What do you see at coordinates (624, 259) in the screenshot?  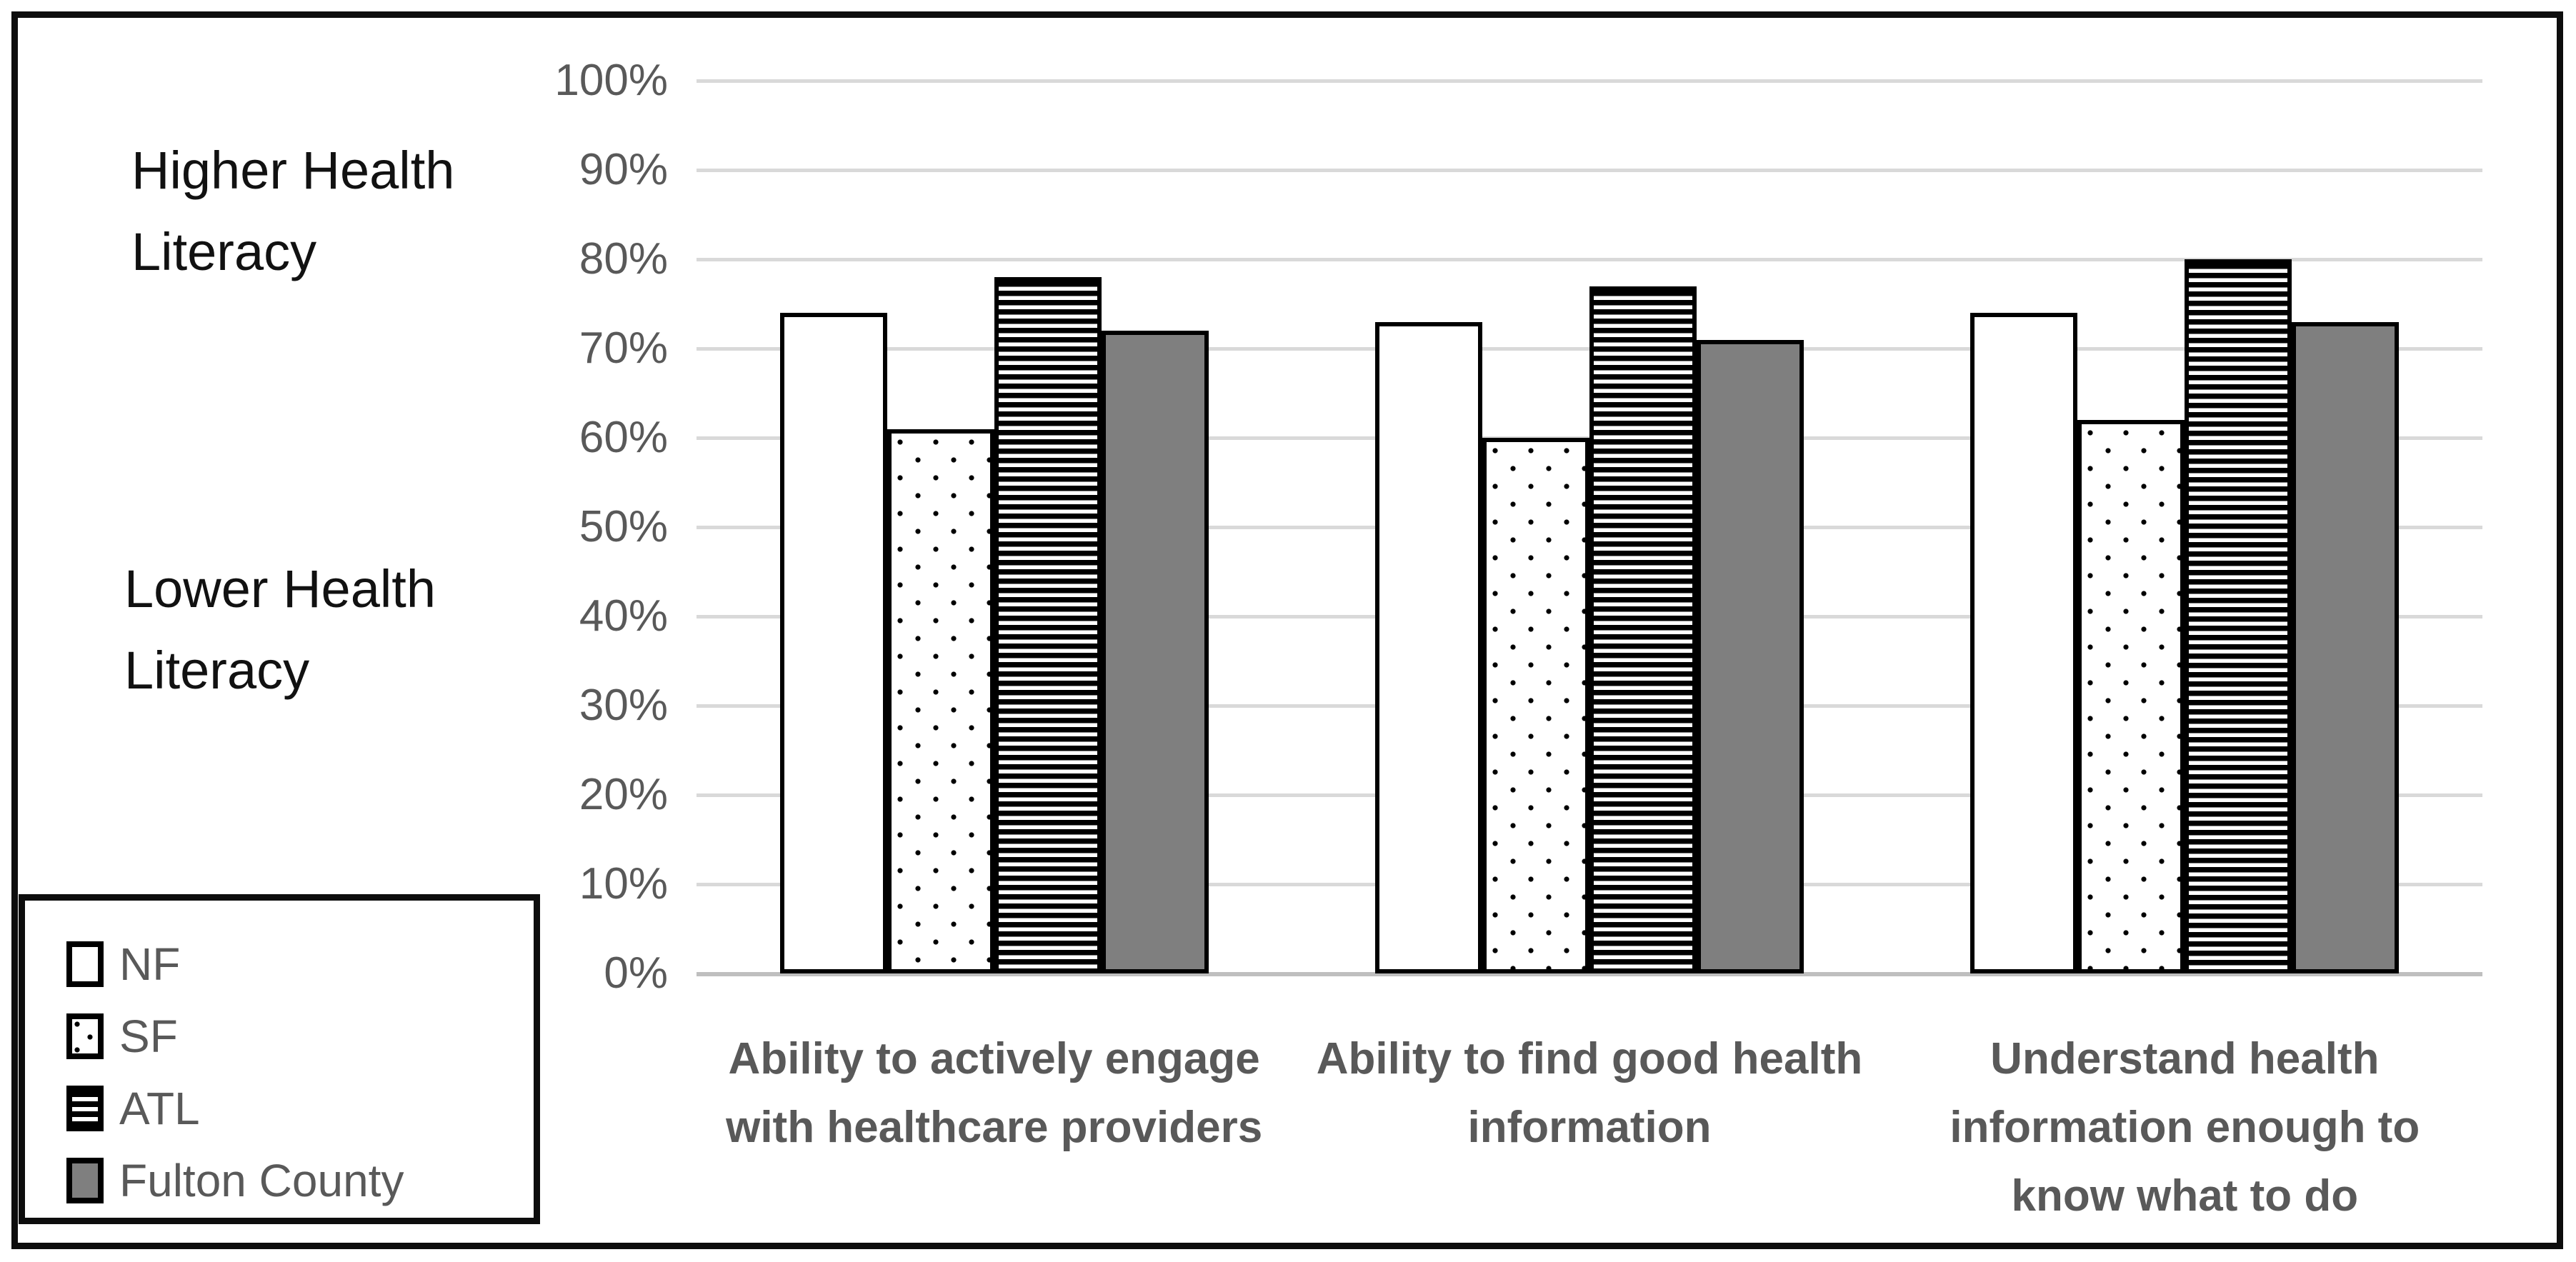 I see `y-axis-label-80pct: 80%` at bounding box center [624, 259].